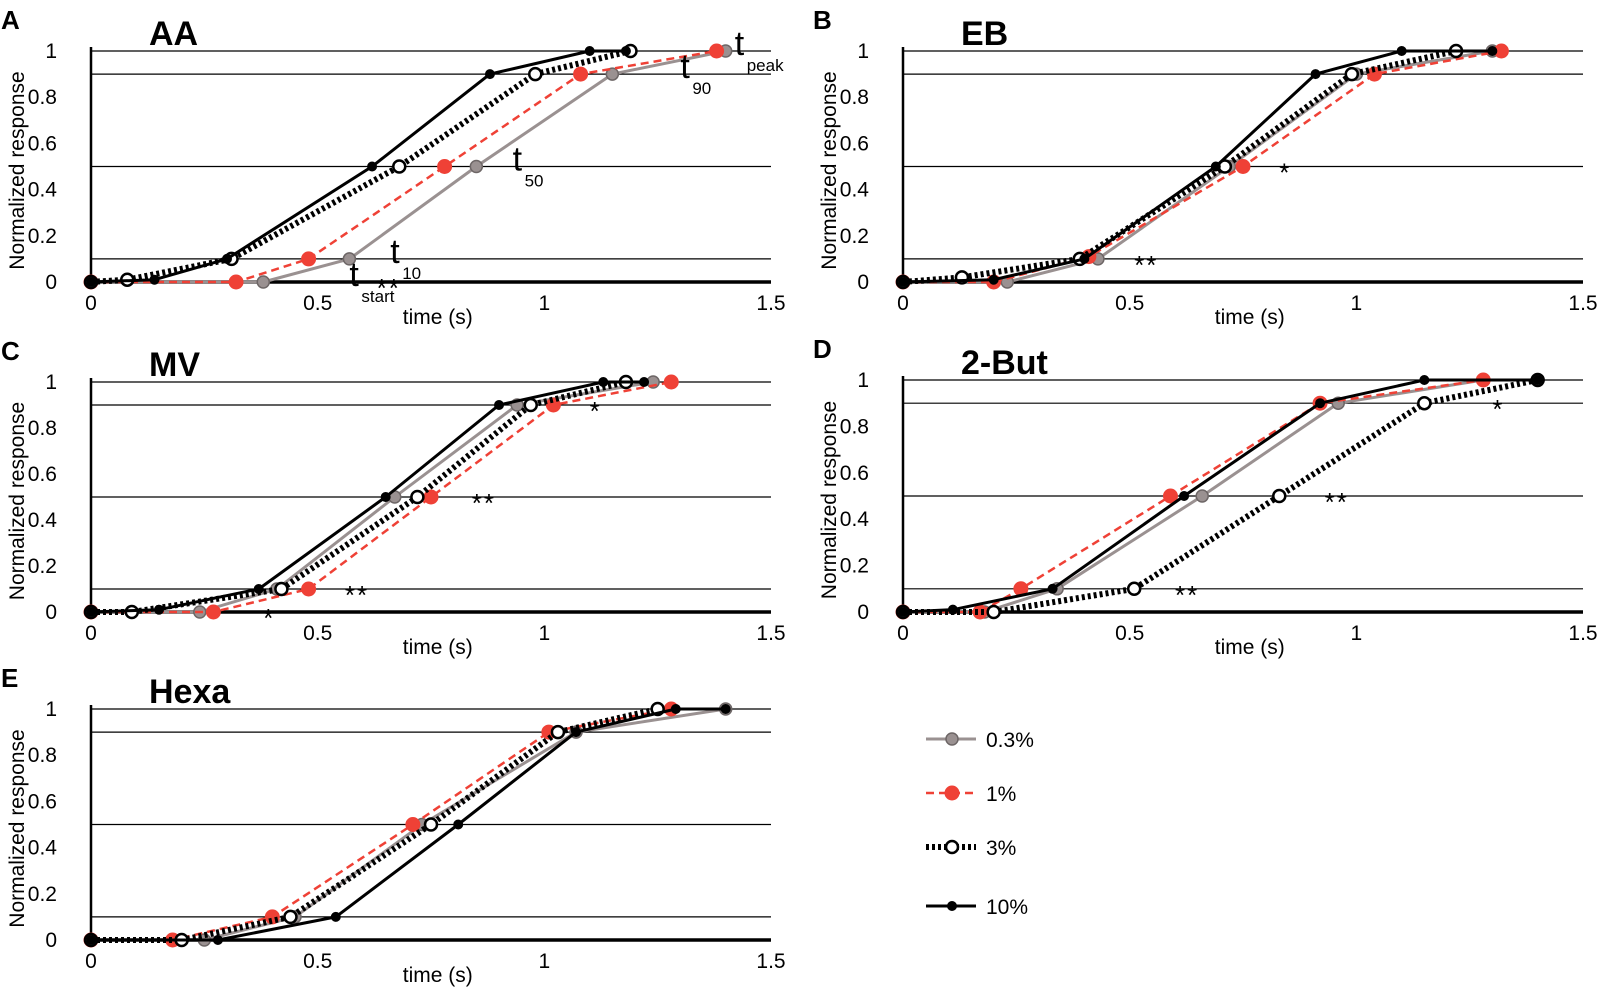  Describe the element at coordinates (984, 34) in the screenshot. I see `panel-title: EB` at that location.